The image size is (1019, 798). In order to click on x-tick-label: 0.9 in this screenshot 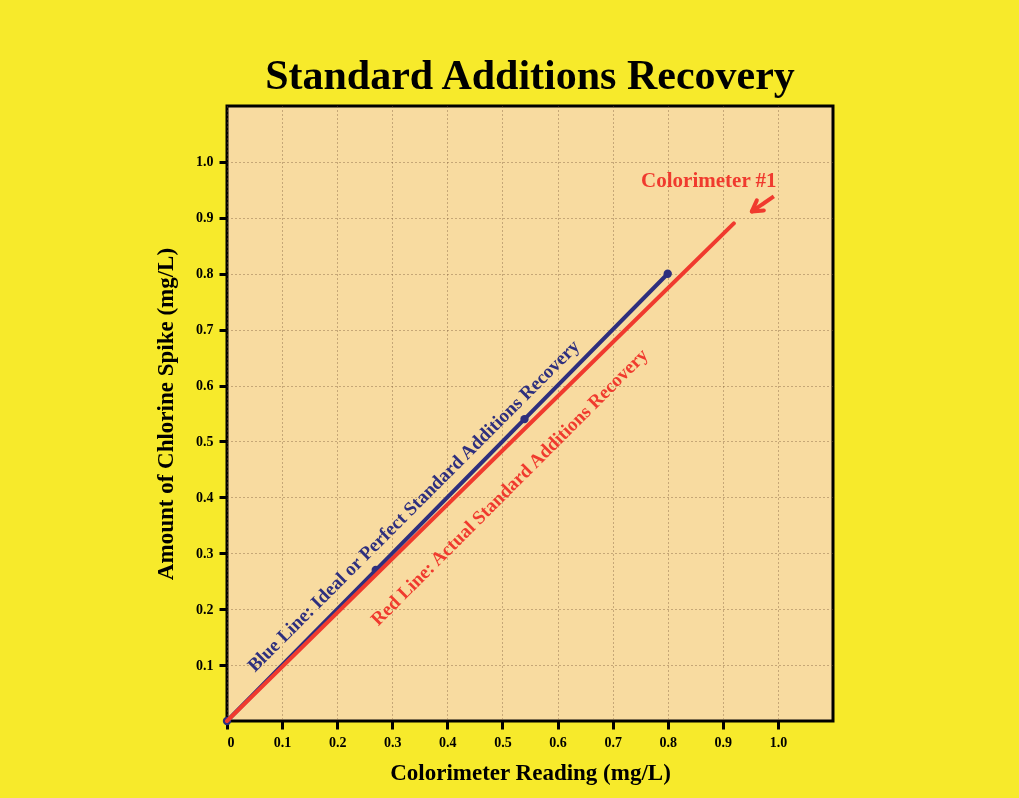, I will do `click(723, 742)`.